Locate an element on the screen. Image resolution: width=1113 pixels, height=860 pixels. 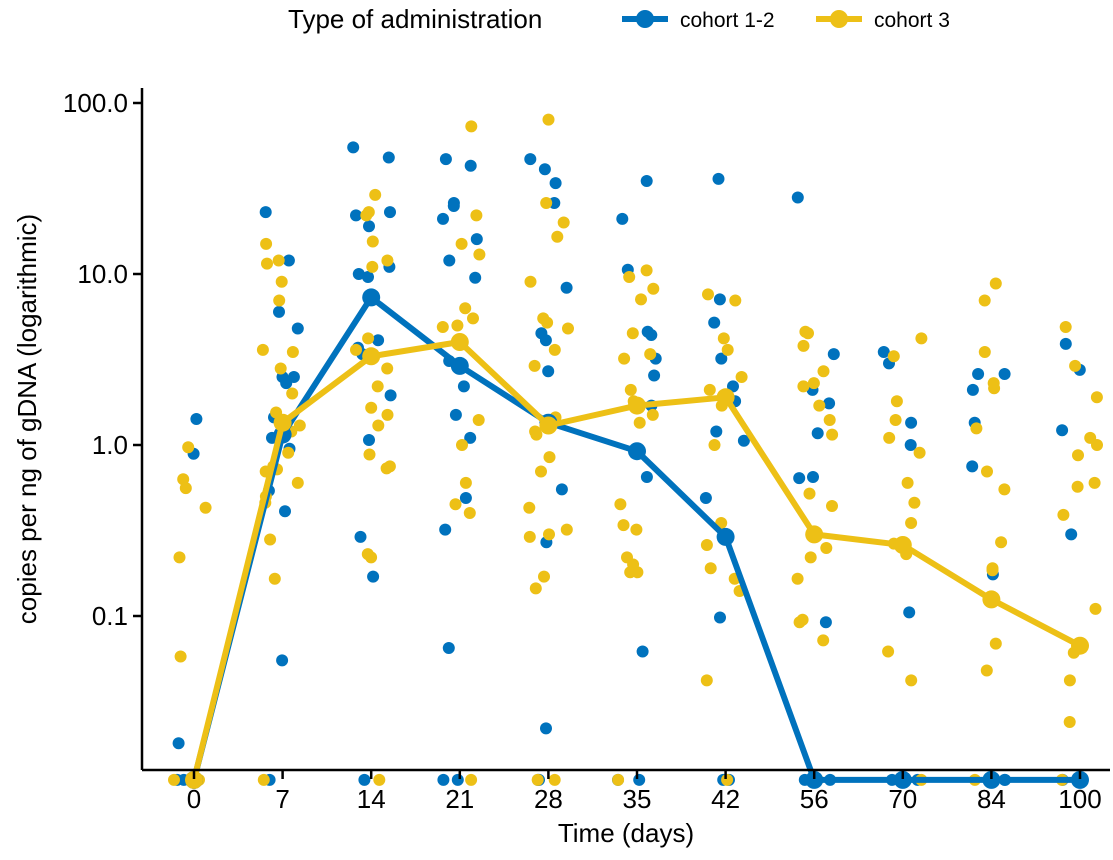
x-axis: 0 7 14 21 28 35 42 56 70 84 100 is located at coordinates (626, 791).